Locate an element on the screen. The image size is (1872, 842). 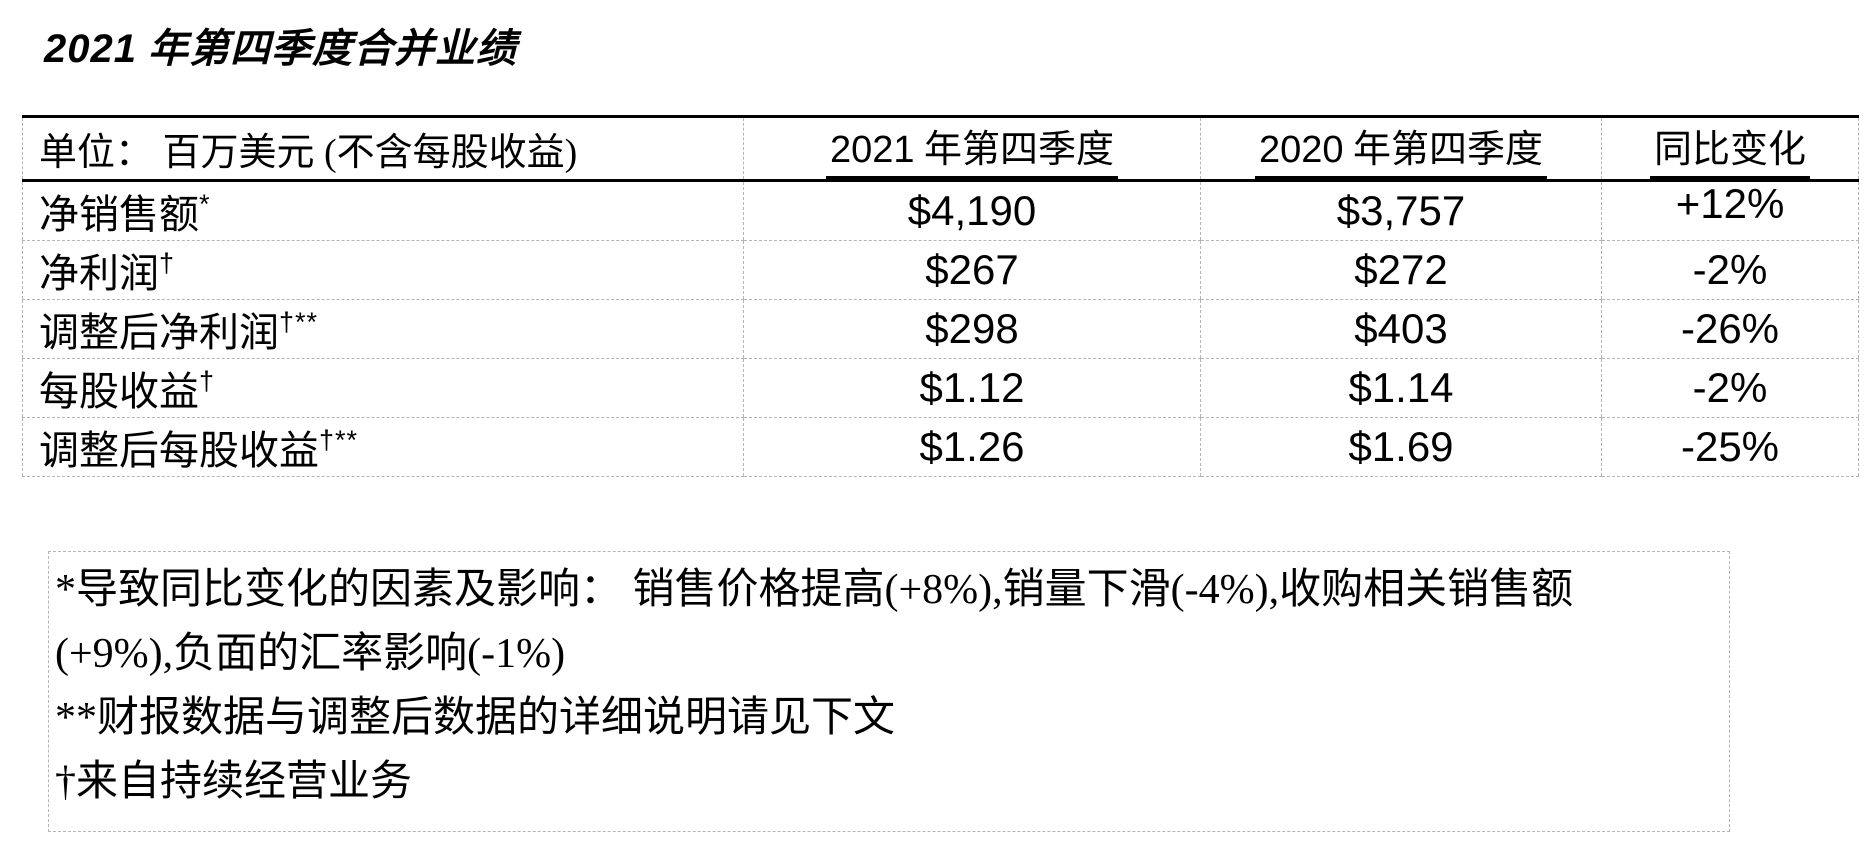
table-row: 调整后净利润†** $298 $403 -26% is located at coordinates (940, 329).